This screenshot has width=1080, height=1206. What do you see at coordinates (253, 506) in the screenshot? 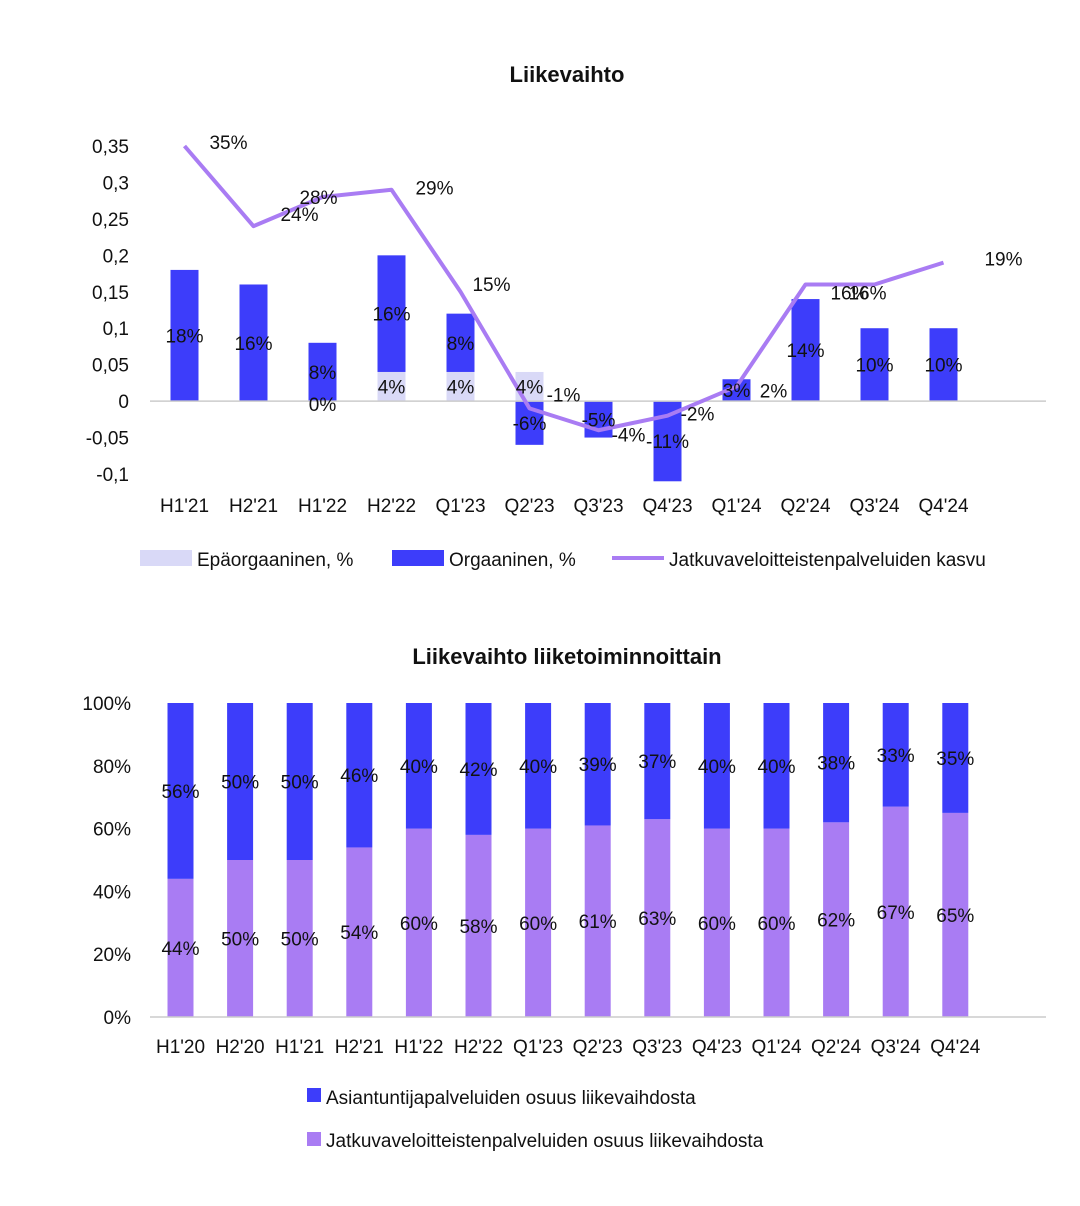
I see `chart1-x-tick: H2'21` at bounding box center [253, 506].